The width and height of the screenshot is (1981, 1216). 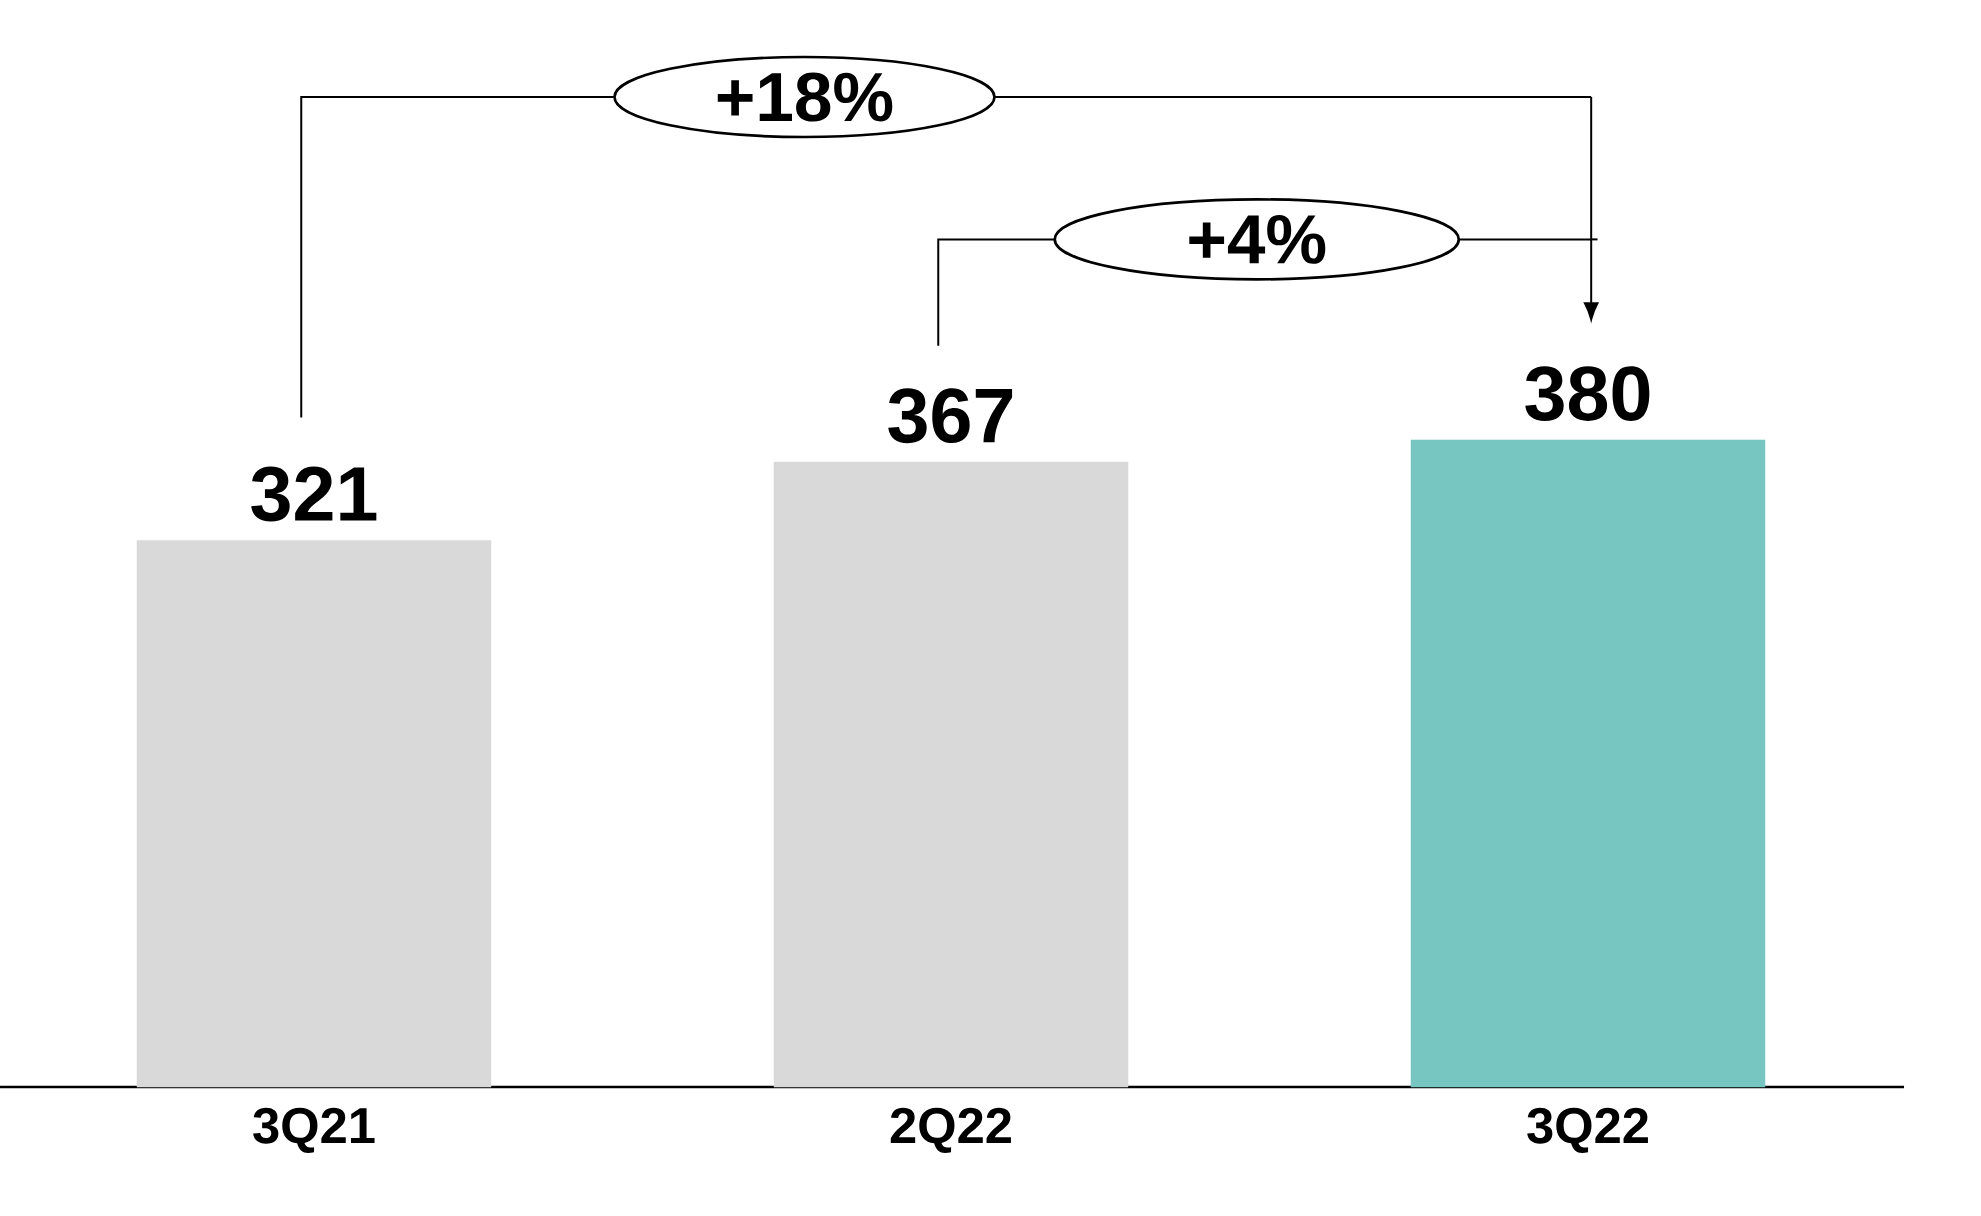 I want to click on x-tick-label: 3Q21, so click(x=314, y=1130).